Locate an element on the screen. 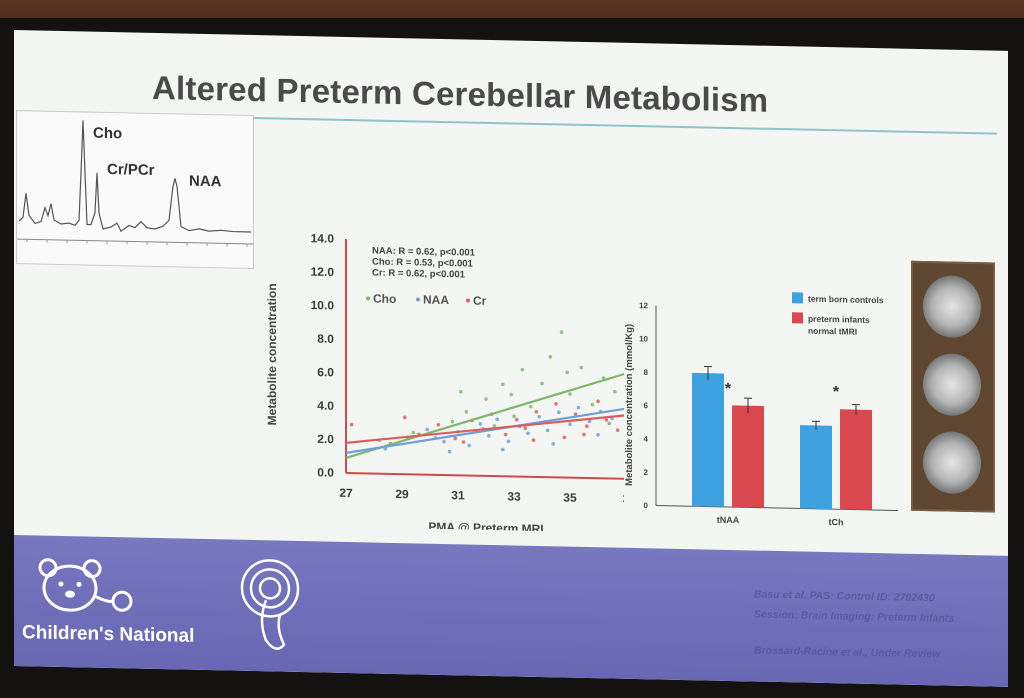  scatter-stat-line: NAA: R = 0.62, p<0.001 is located at coordinates (424, 251).